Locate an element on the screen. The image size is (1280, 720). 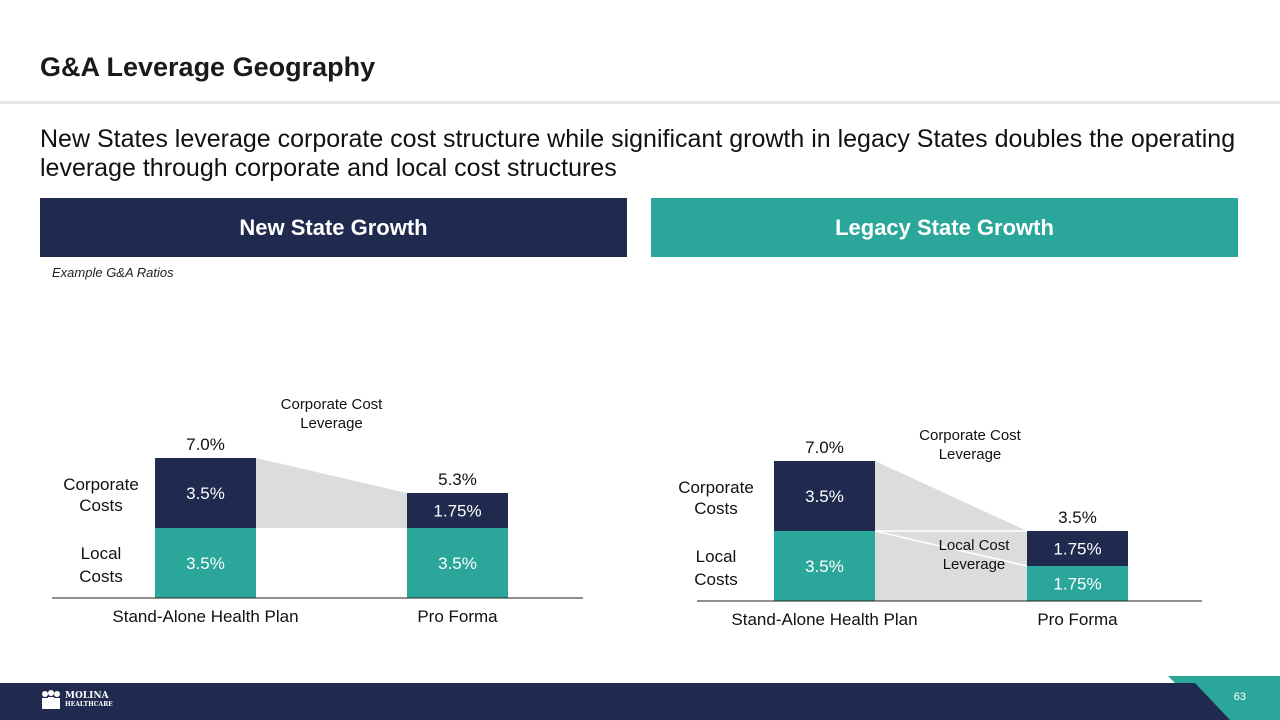
panel-header-legacy-state: Legacy State Growth is located at coordinates (944, 227).